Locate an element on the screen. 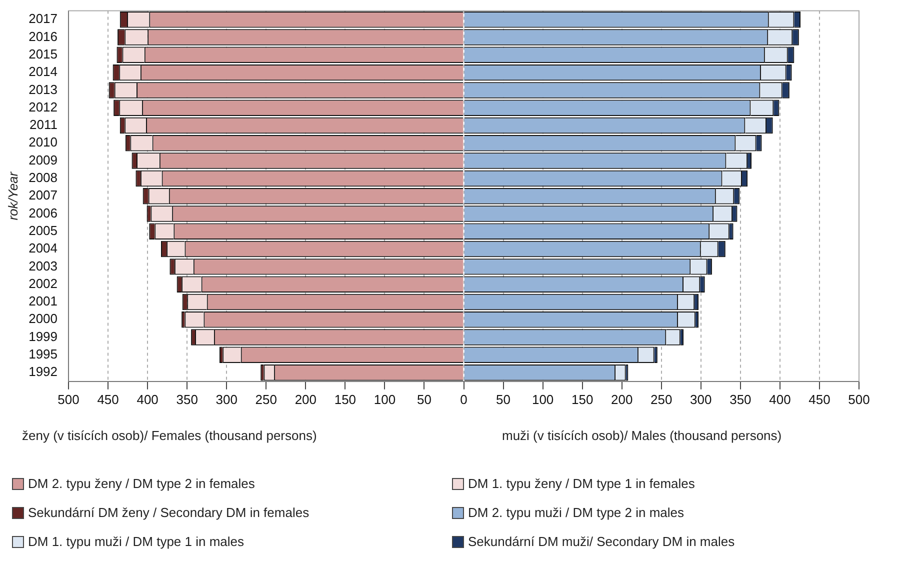  y-tick-label: 2017 is located at coordinates (43, 18).